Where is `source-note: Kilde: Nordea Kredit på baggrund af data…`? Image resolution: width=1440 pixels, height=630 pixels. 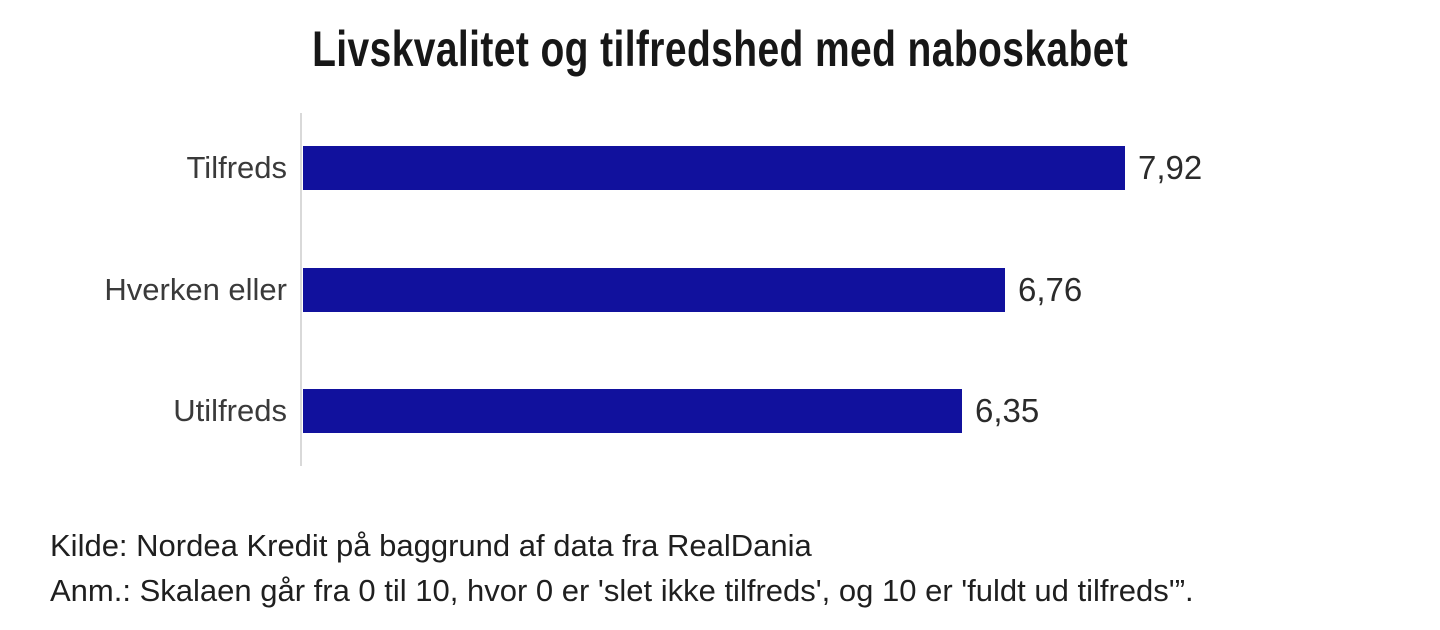 source-note: Kilde: Nordea Kredit på baggrund af data… is located at coordinates (431, 545).